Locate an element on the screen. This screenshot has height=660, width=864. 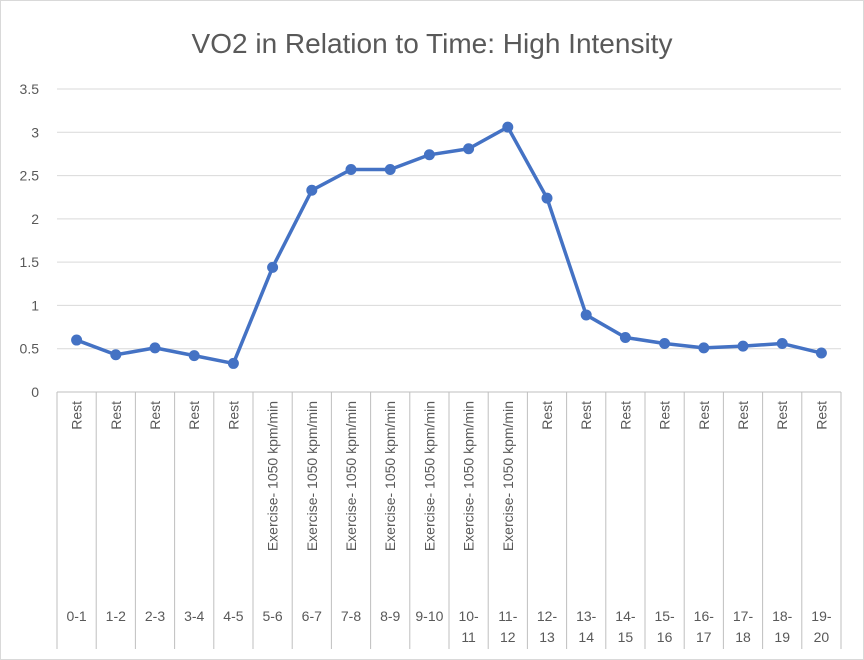
y-tick-label: 3.5 is located at coordinates (30, 89).